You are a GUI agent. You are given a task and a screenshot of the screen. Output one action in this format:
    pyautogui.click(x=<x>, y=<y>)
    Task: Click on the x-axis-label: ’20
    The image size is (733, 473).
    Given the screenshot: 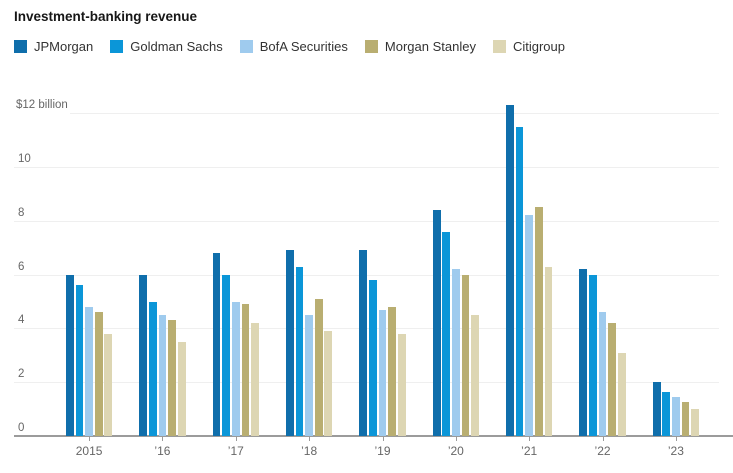 What is the action you would take?
    pyautogui.click(x=455, y=451)
    